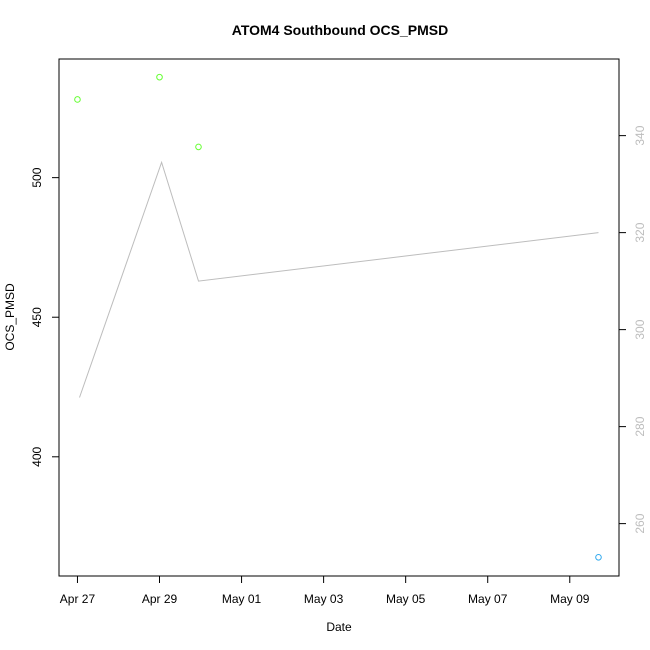  I want to click on y-left-tick-label: 500, so click(37, 177).